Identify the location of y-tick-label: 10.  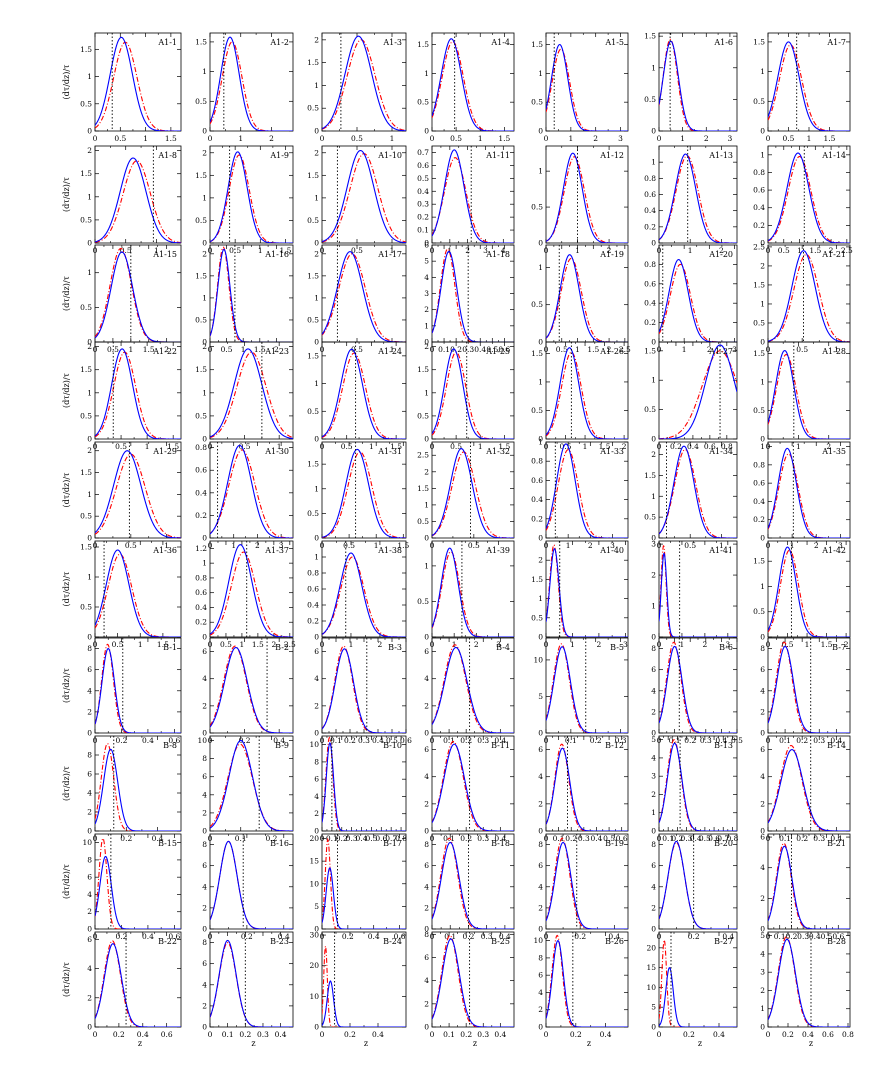
(314, 744).